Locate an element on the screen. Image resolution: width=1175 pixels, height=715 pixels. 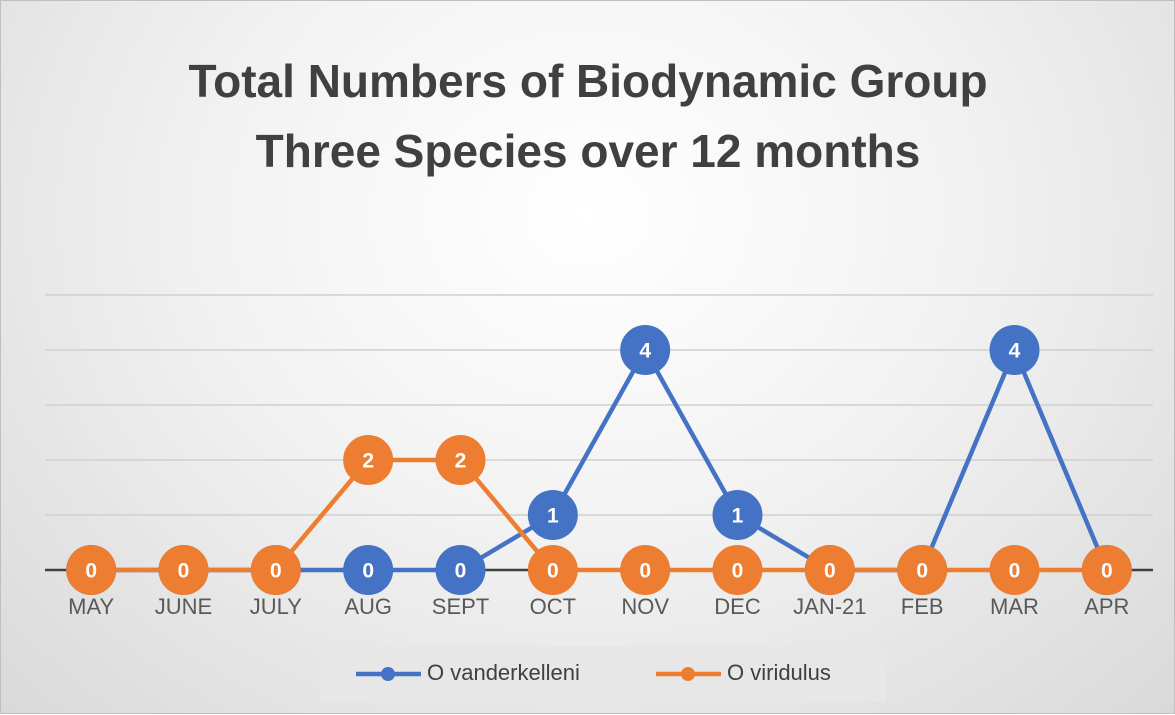
x-tick-label: DEC is located at coordinates (737, 606).